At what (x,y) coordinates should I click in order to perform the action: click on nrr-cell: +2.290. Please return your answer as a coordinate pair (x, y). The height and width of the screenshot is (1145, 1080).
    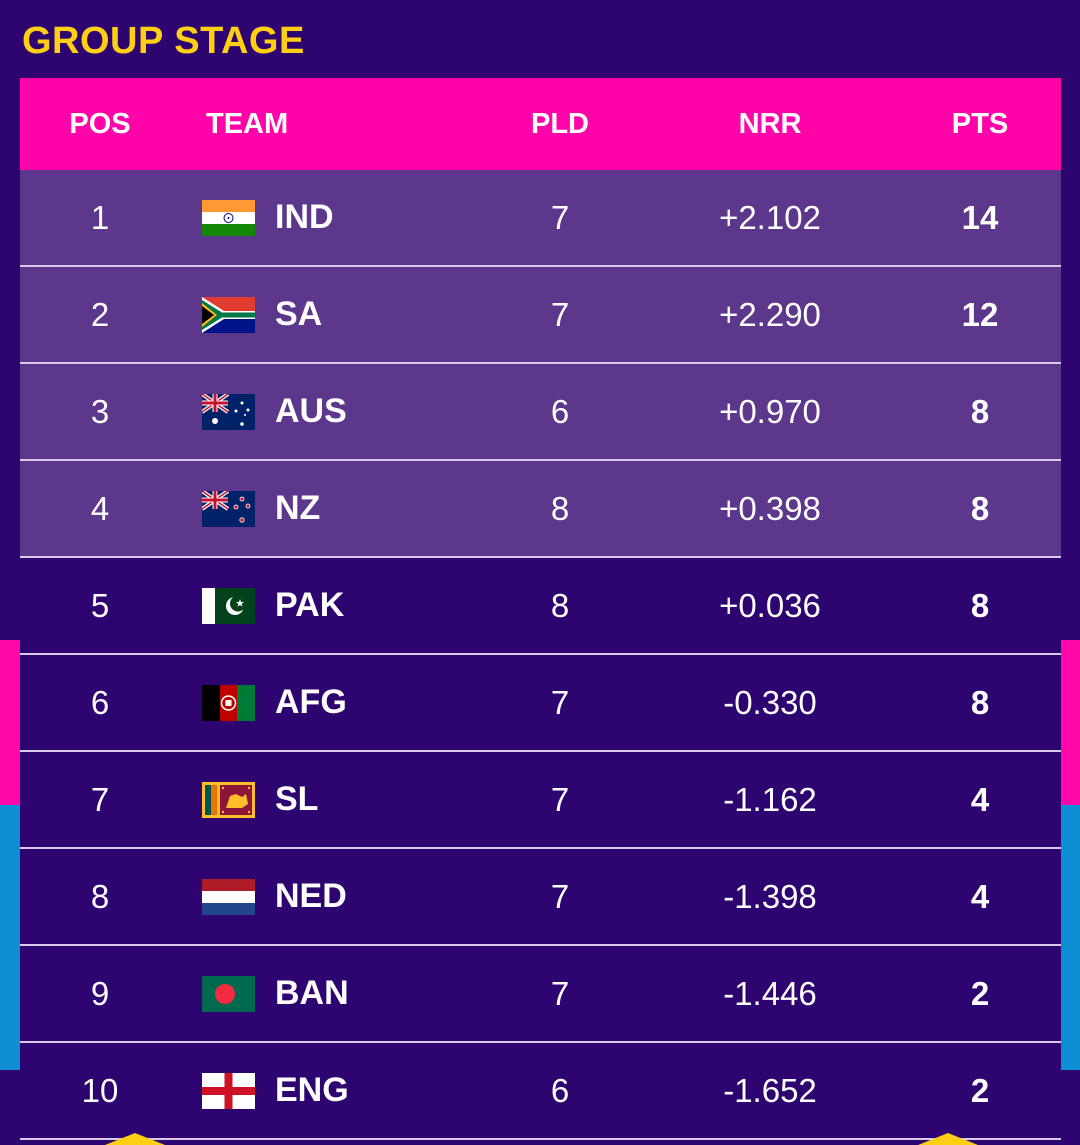
    Looking at the image, I should click on (770, 314).